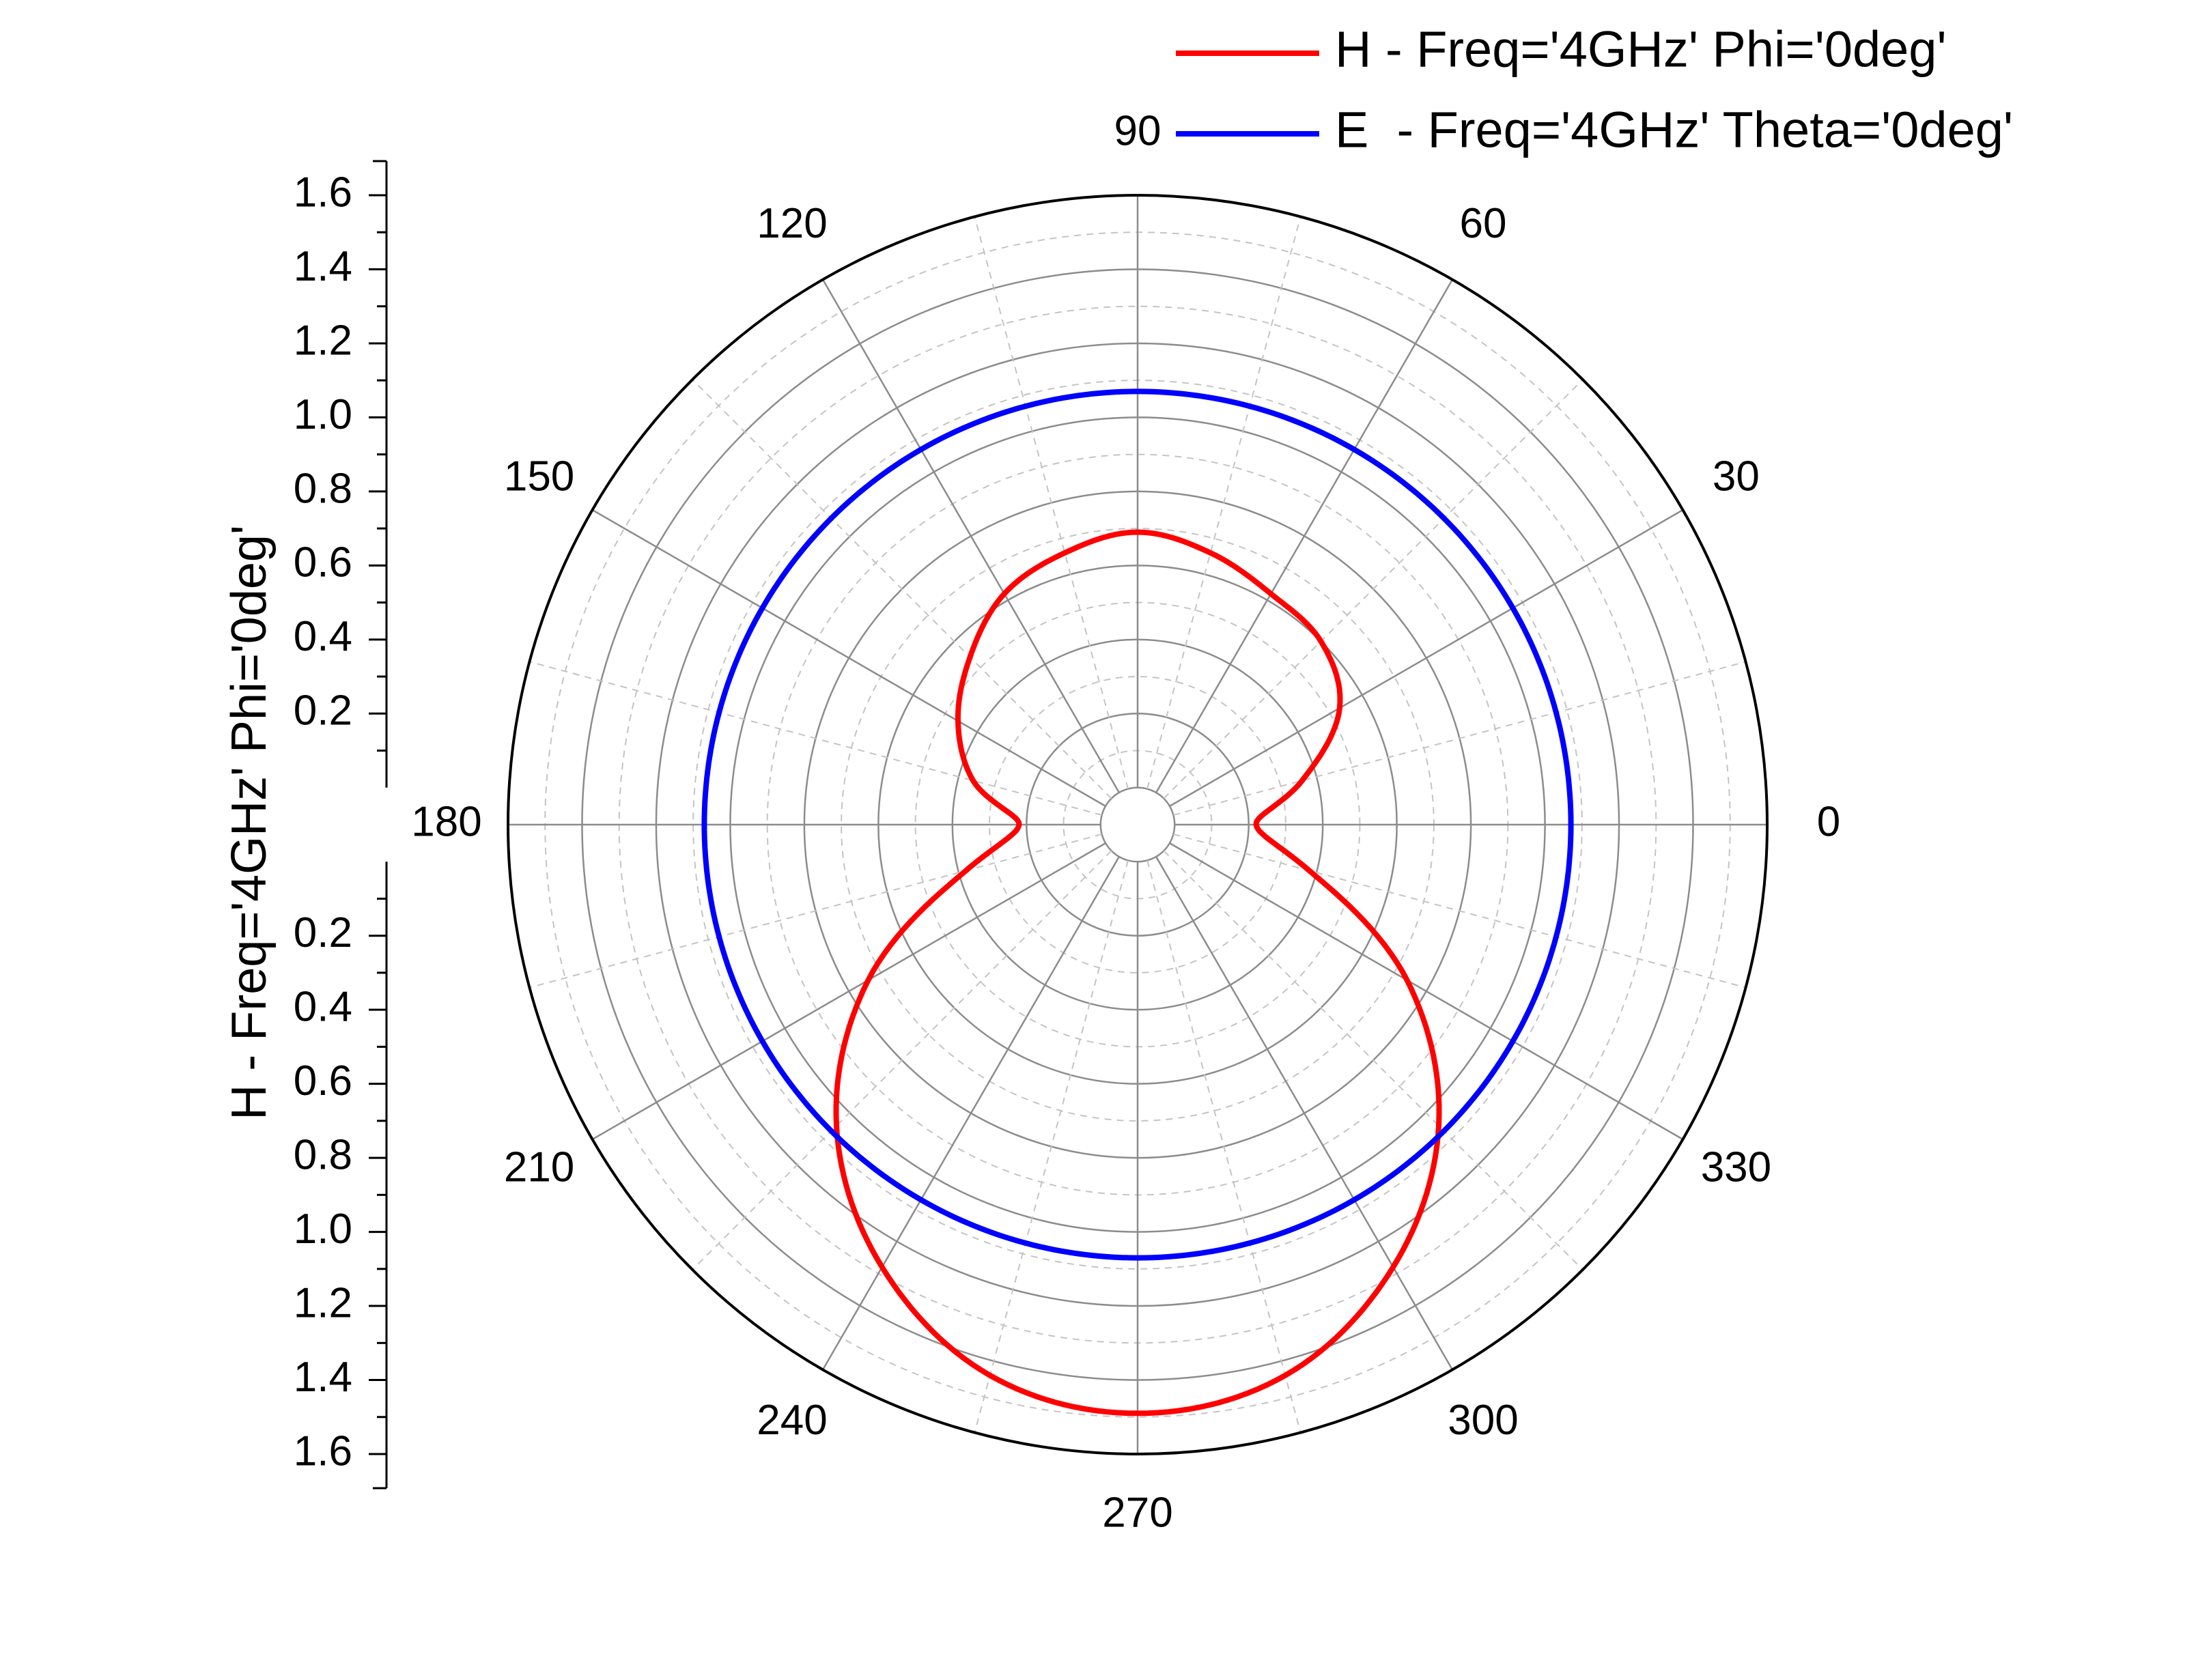 The image size is (2196, 1680). Describe the element at coordinates (1483, 1420) in the screenshot. I see `angular-tick-label: 300` at that location.